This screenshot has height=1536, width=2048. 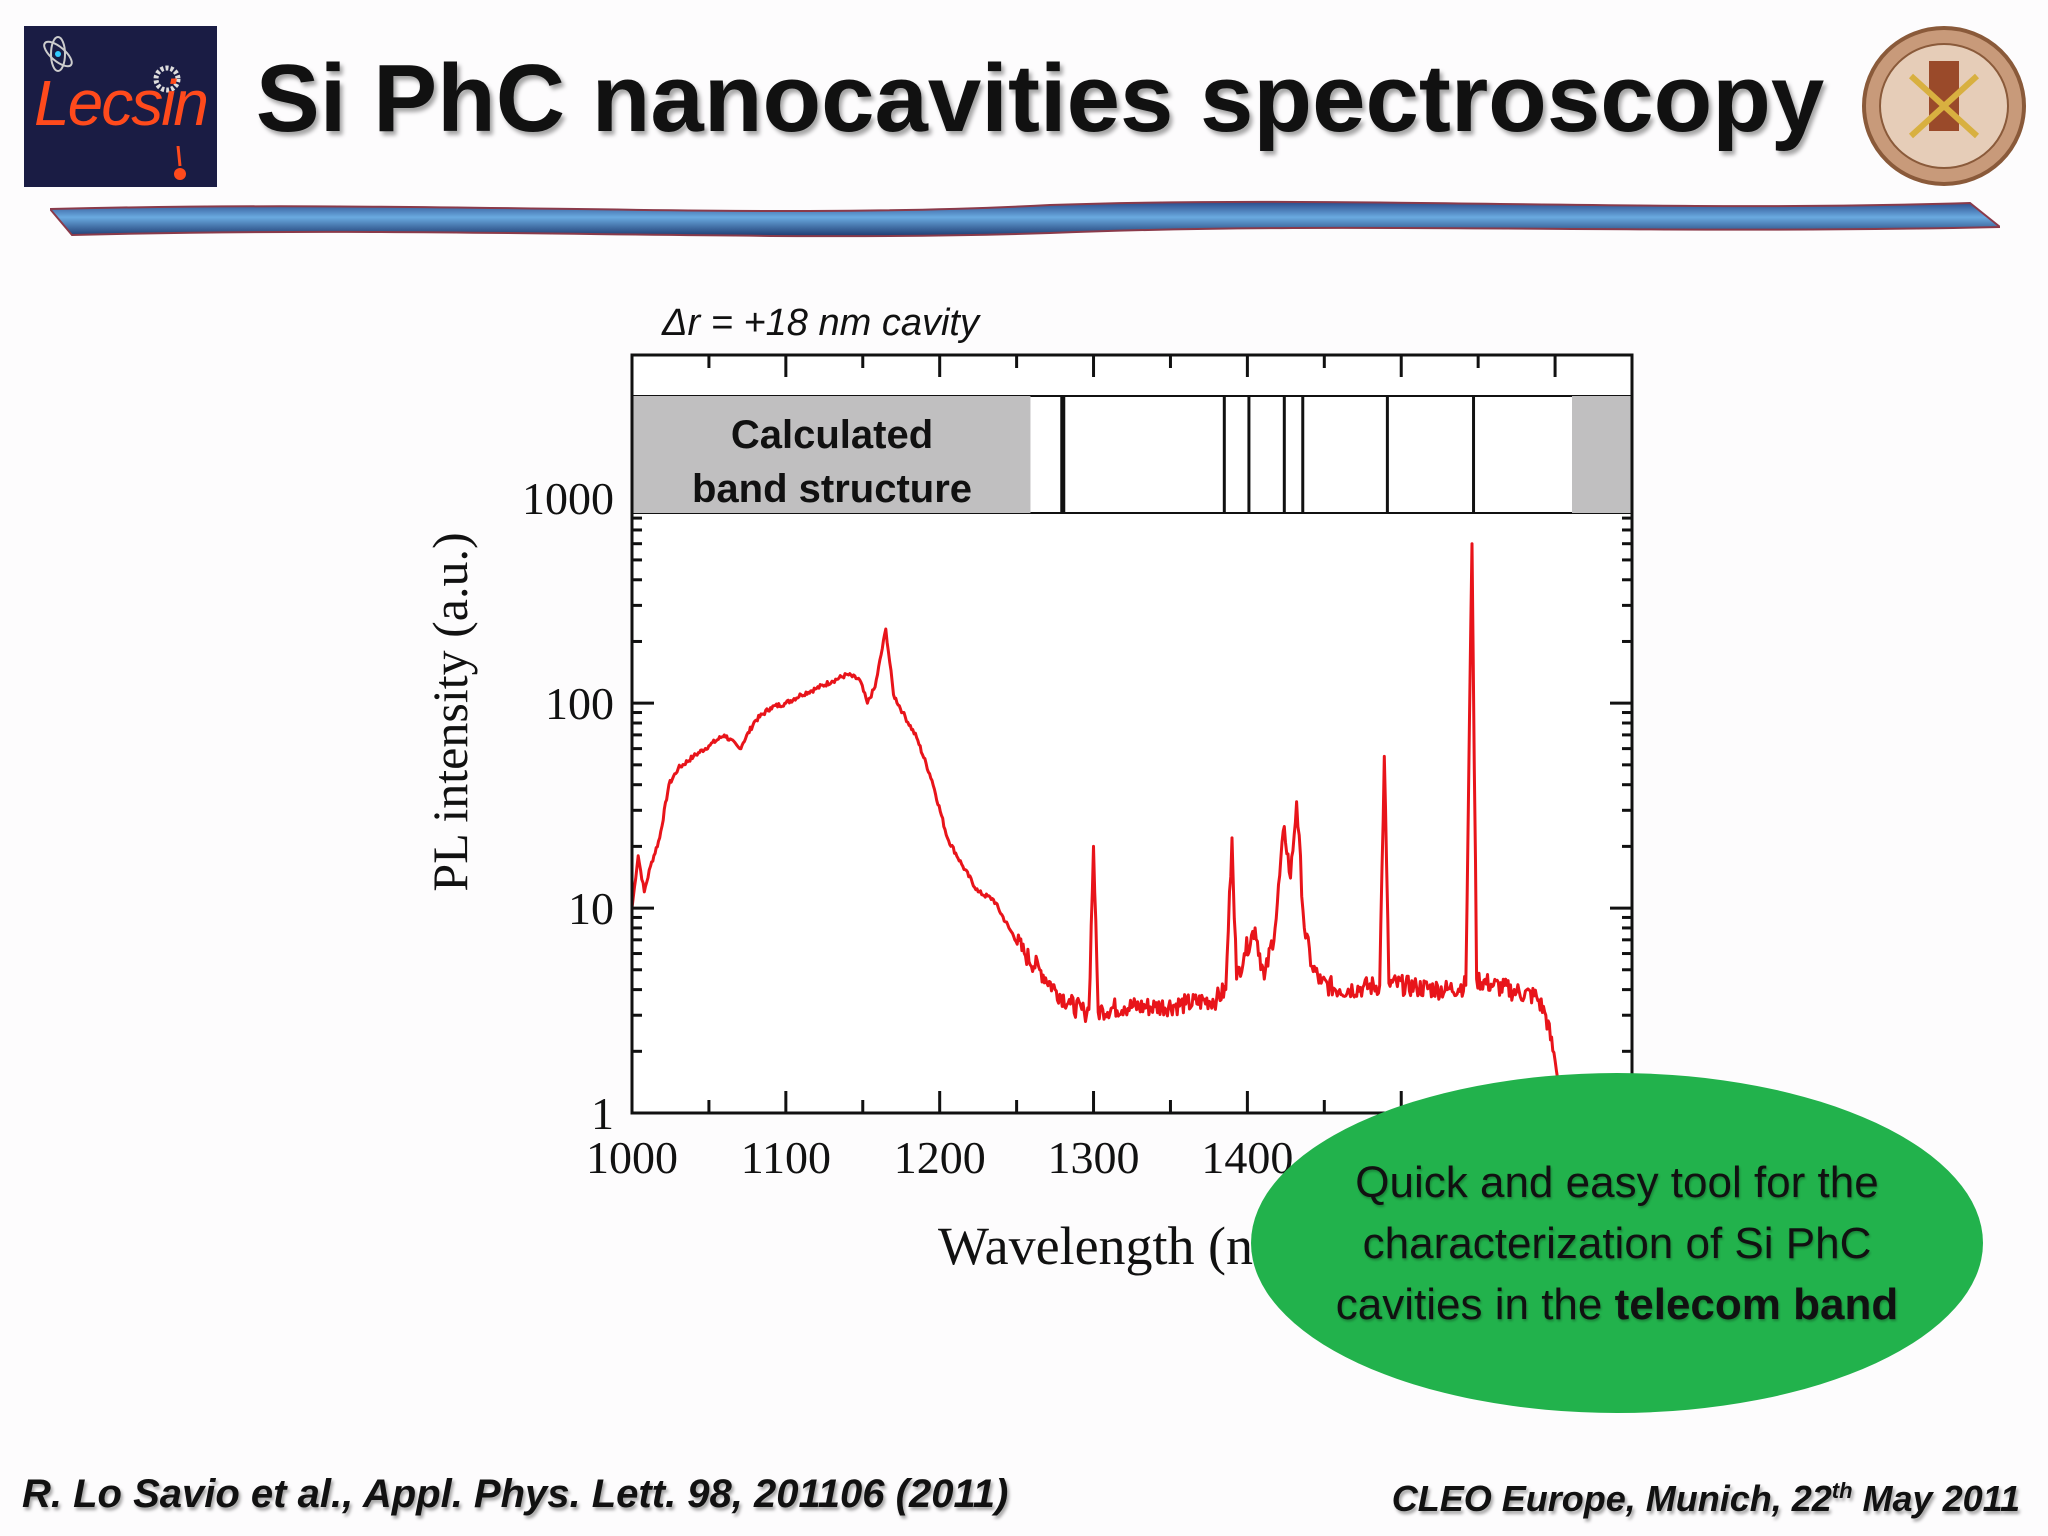 I want to click on lecsin-logo: Lecsin, so click(x=120, y=106).